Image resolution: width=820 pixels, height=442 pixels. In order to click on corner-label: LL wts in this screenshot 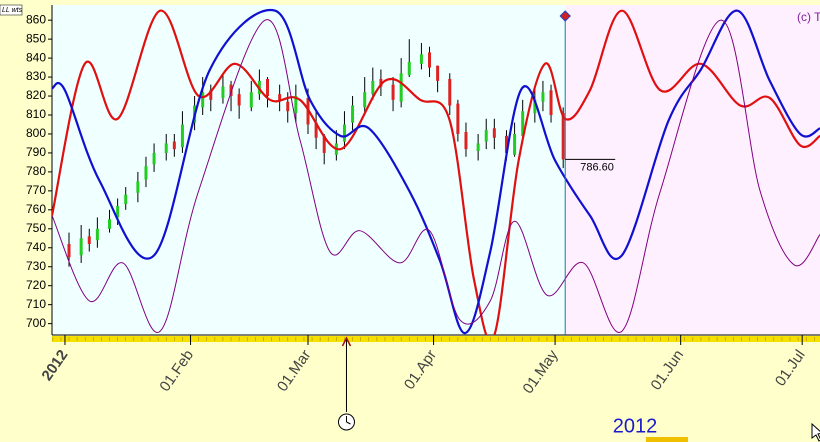, I will do `click(12, 10)`.